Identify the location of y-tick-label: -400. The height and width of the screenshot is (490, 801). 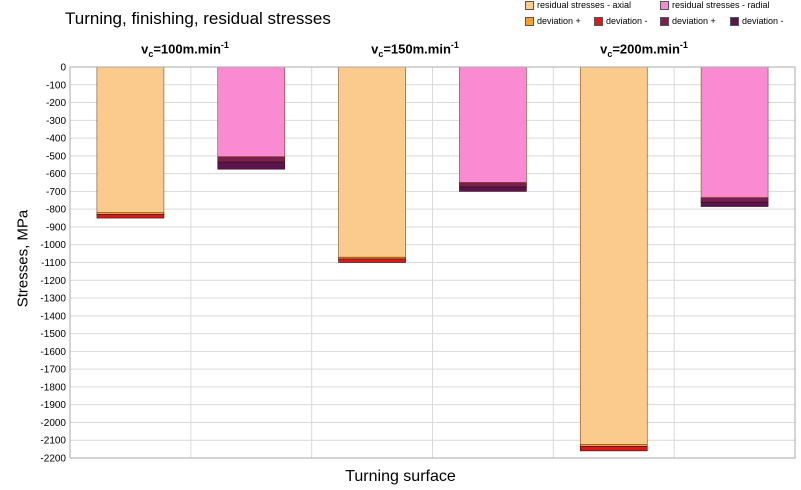
(56, 139).